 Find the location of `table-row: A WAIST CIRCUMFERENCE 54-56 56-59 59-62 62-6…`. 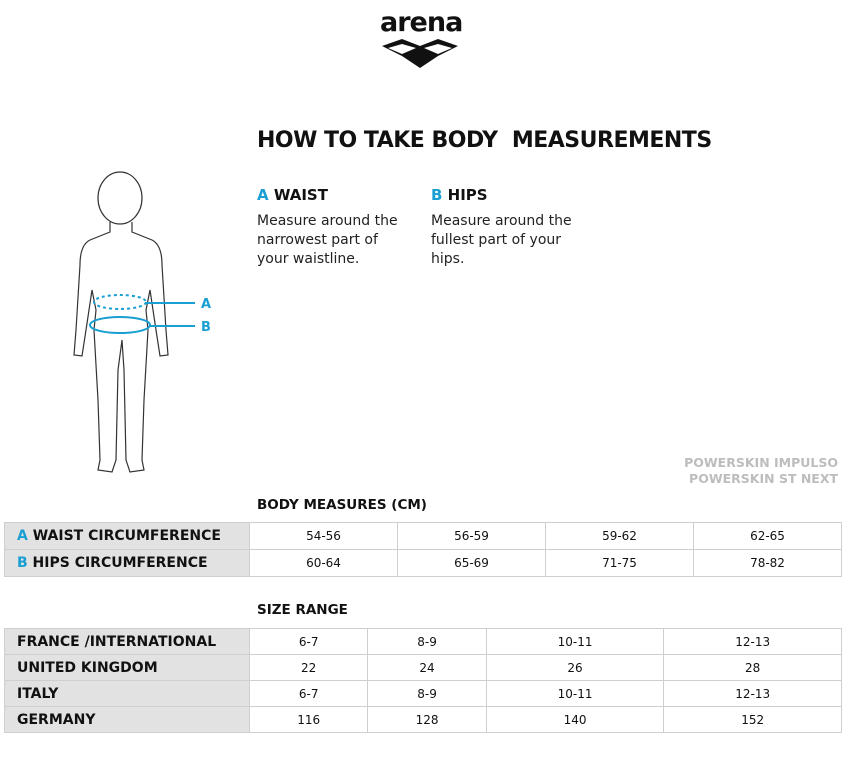

table-row: A WAIST CIRCUMFERENCE 54-56 56-59 59-62 62-6… is located at coordinates (423, 536).